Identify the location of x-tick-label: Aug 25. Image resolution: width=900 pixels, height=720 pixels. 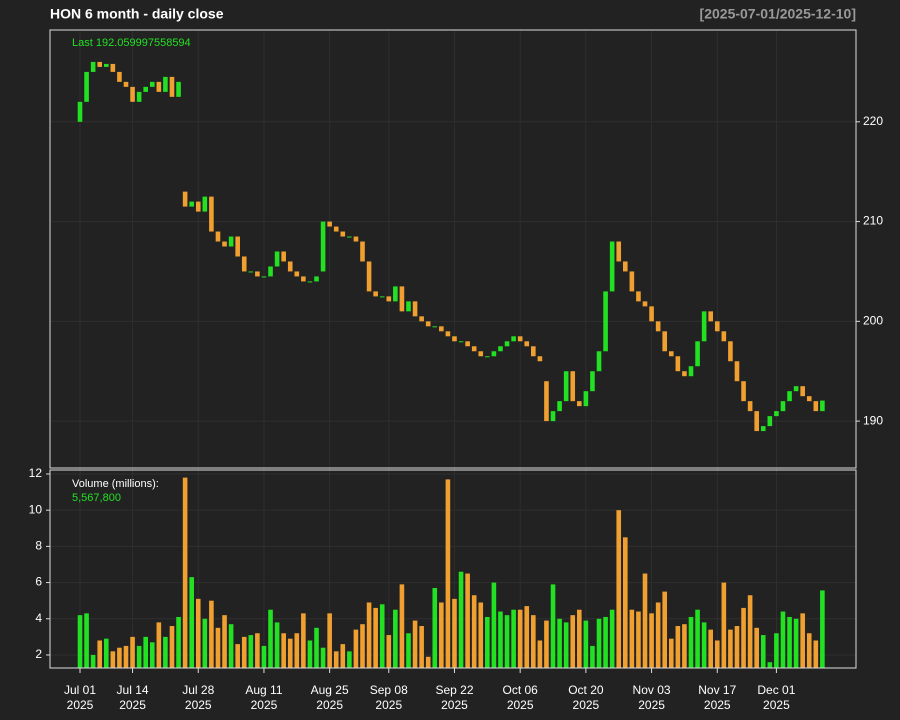
(330, 690).